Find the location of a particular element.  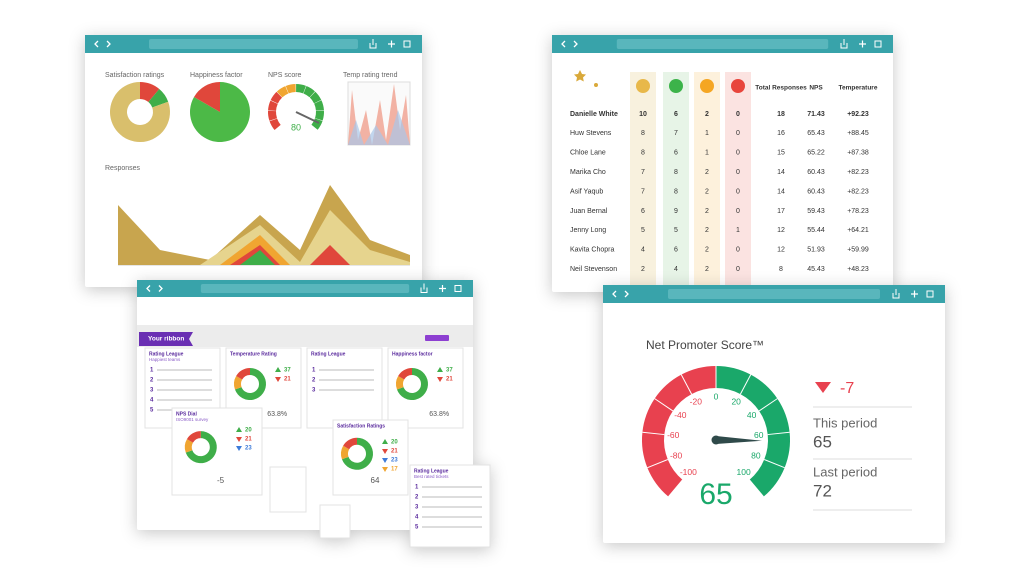

stat-value: 23 is located at coordinates (394, 461).